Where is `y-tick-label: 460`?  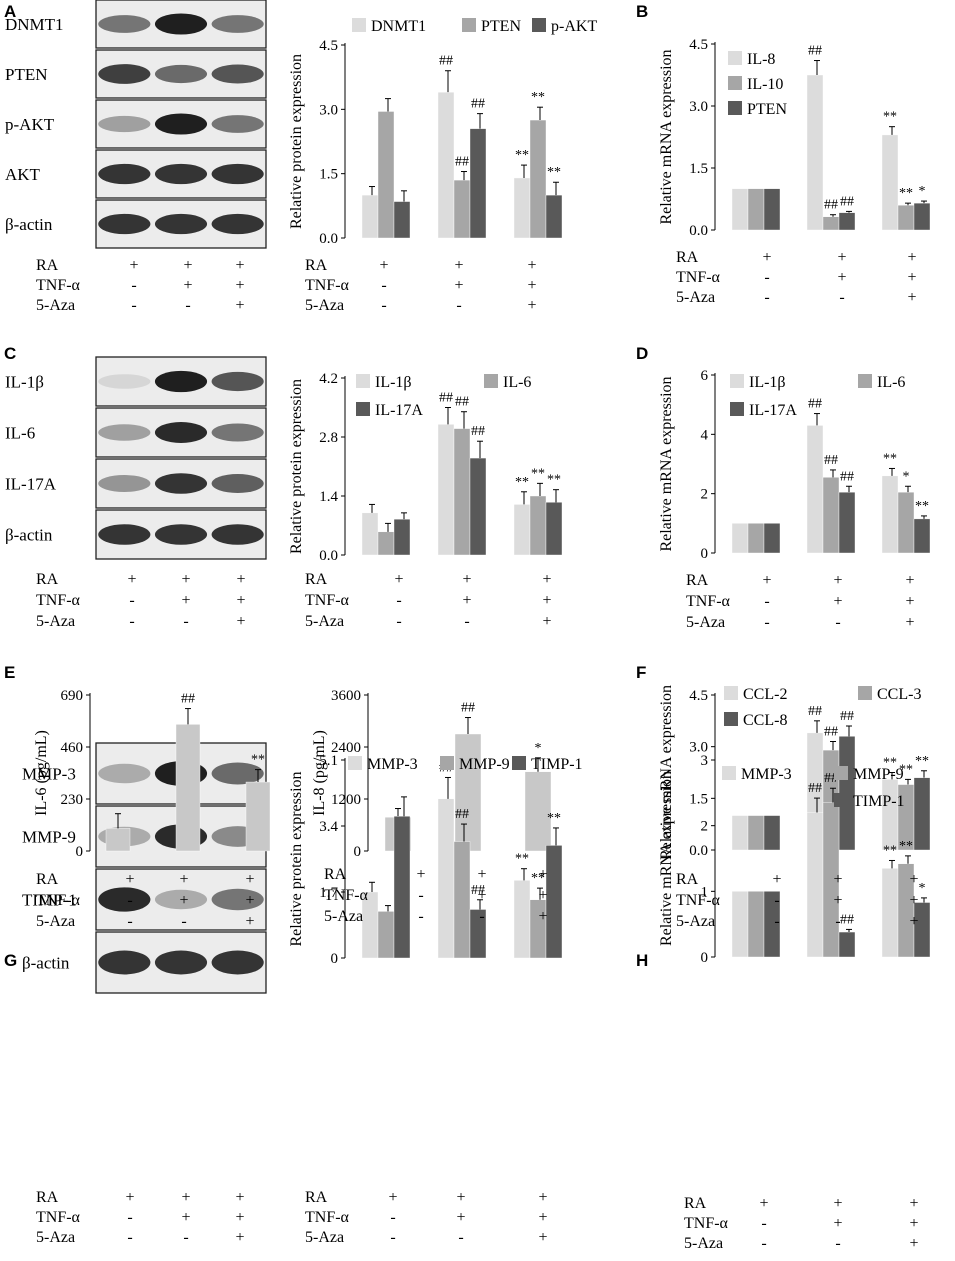
y-tick-label: 460 is located at coordinates (72, 748).